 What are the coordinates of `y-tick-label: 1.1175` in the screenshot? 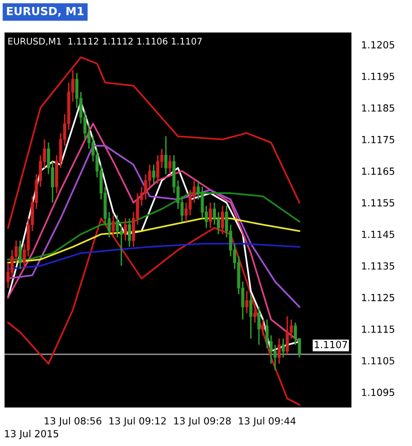 It's located at (378, 140).